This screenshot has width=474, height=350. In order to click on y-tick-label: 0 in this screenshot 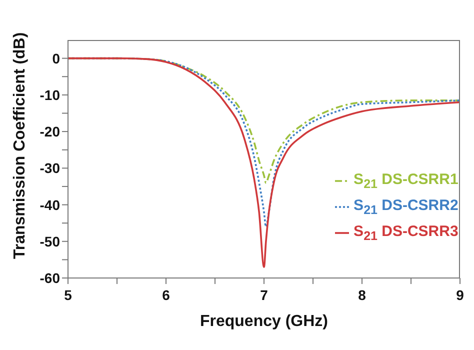, I will do `click(56, 58)`.